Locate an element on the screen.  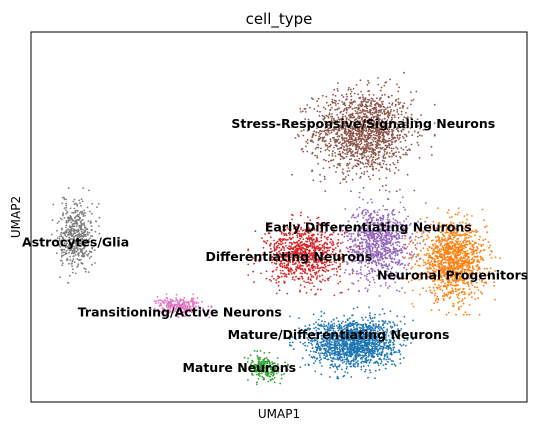
chart-title: cell_type is located at coordinates (279, 19).